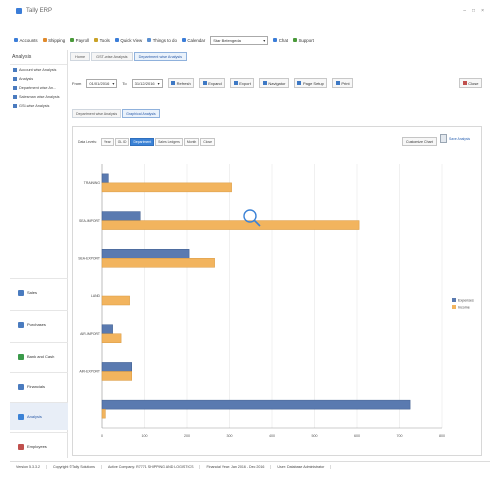 This screenshot has width=500, height=500. I want to click on level-year: Year, so click(107, 142).